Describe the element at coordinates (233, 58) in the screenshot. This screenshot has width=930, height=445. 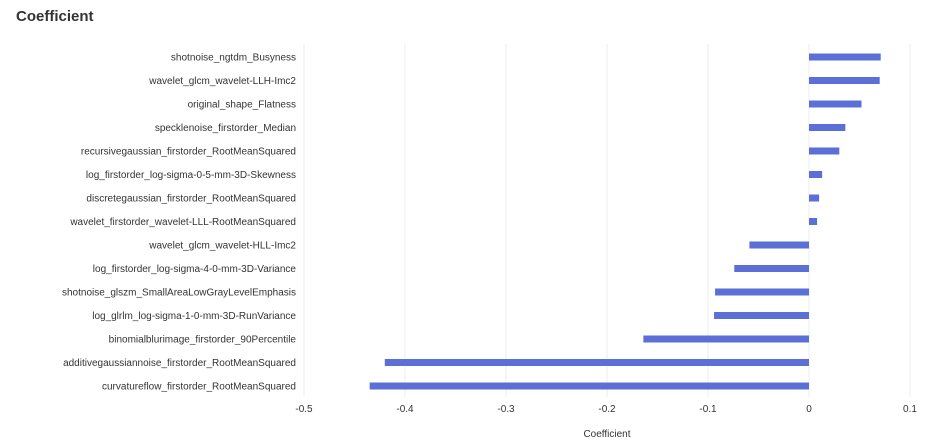
I see `category-label: shotnoise_ngtdm_Busyness` at that location.